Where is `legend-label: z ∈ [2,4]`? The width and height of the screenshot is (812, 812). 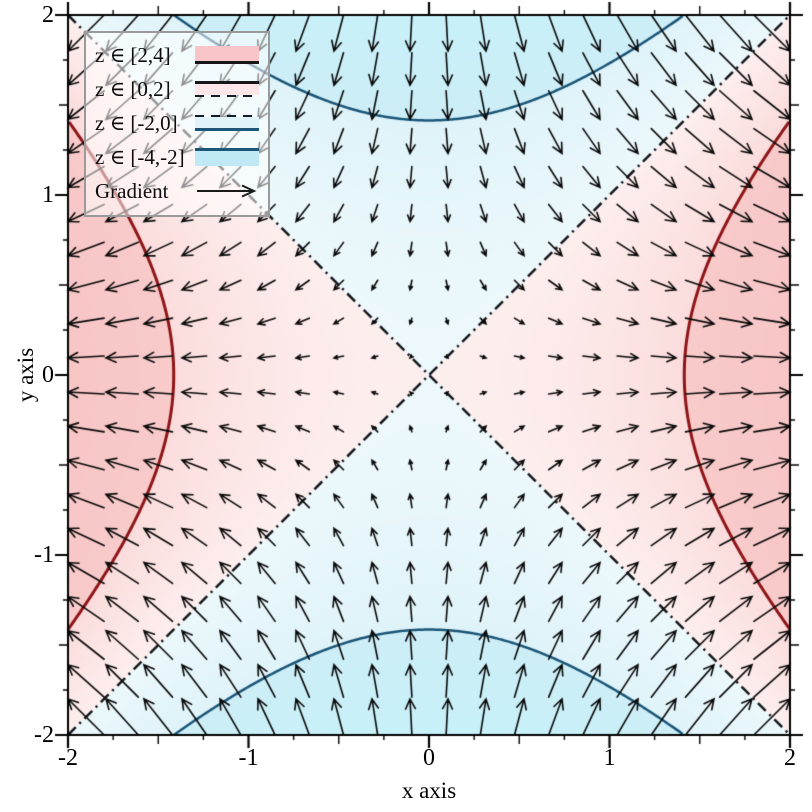
legend-label: z ∈ [2,4] is located at coordinates (133, 54).